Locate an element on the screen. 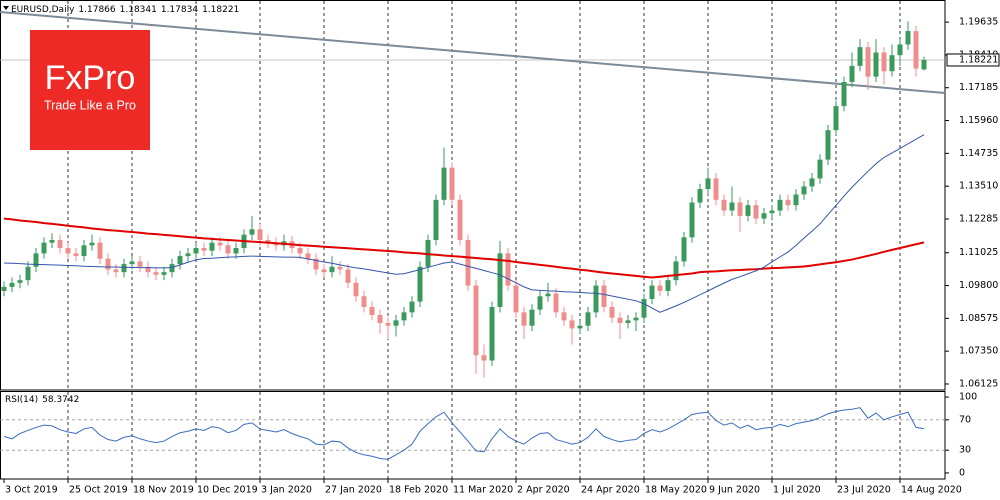 Image resolution: width=1000 pixels, height=500 pixels. current-price-label: 1.18221 is located at coordinates (978, 59).